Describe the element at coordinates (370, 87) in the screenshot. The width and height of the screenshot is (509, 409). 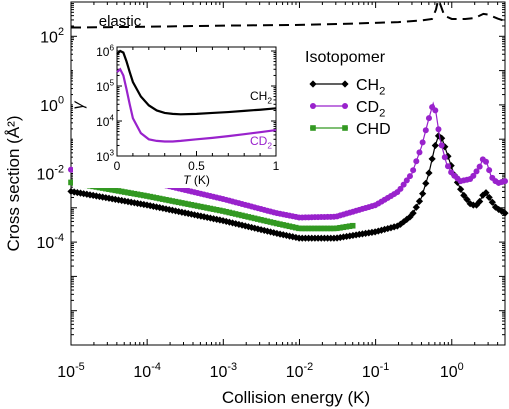
I see `legend-label-ch2: CH2` at that location.